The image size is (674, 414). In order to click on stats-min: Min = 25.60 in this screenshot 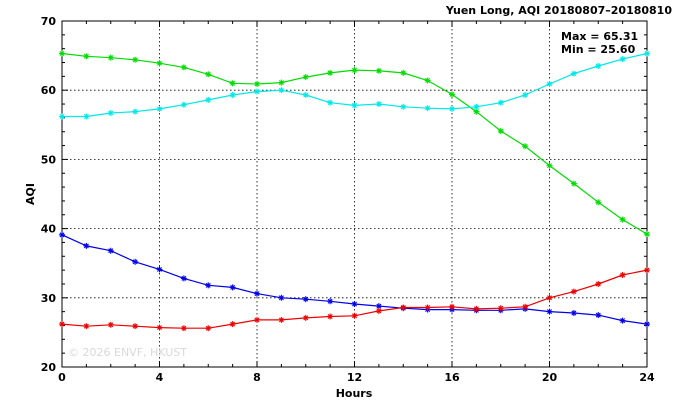, I will do `click(598, 49)`.